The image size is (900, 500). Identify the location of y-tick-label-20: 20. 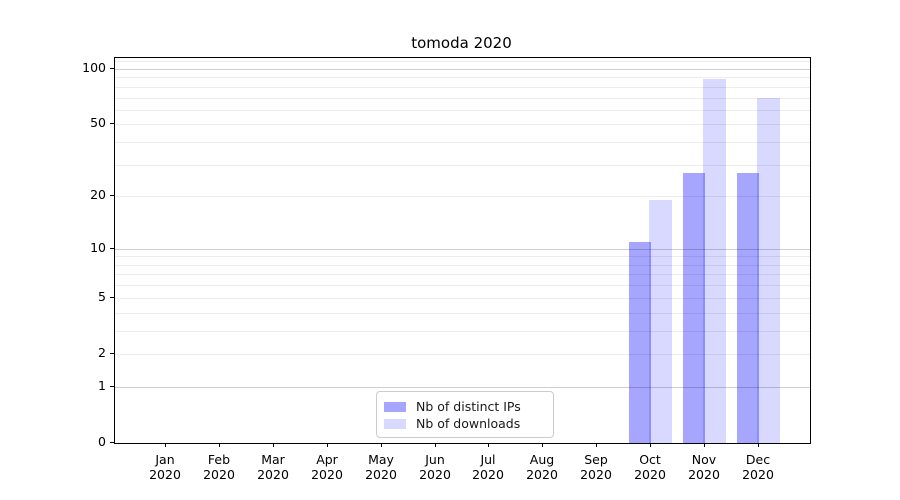
(98, 194).